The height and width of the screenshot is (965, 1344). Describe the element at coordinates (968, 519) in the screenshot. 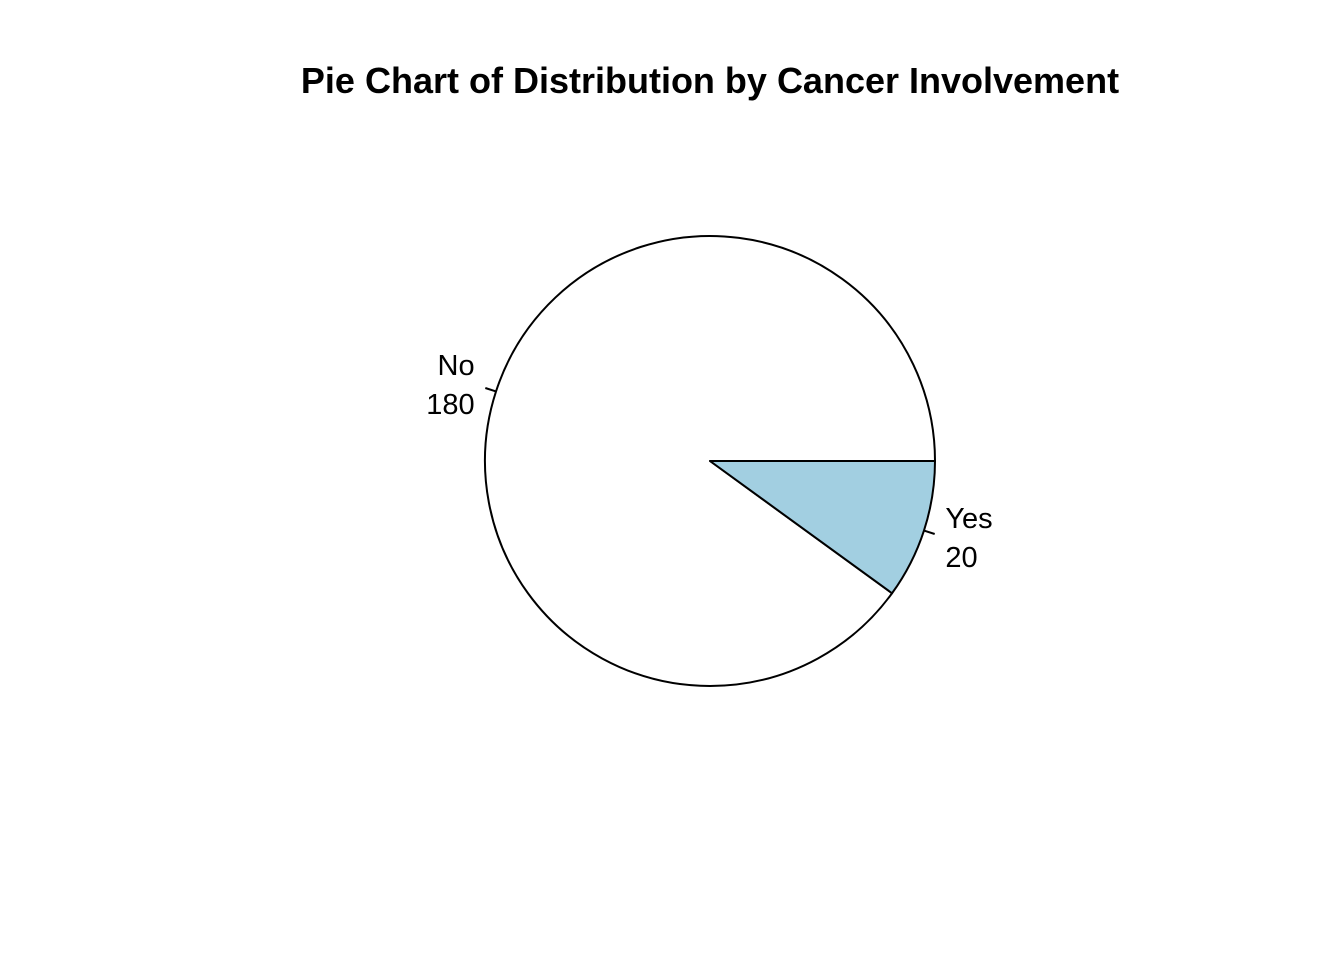

I see `slice-label-name: Yes` at that location.